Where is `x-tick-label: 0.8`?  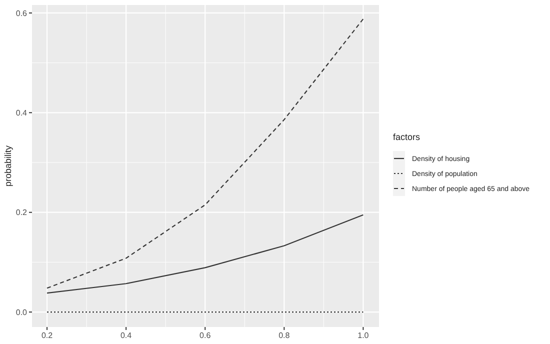 x-tick-label: 0.8 is located at coordinates (284, 335).